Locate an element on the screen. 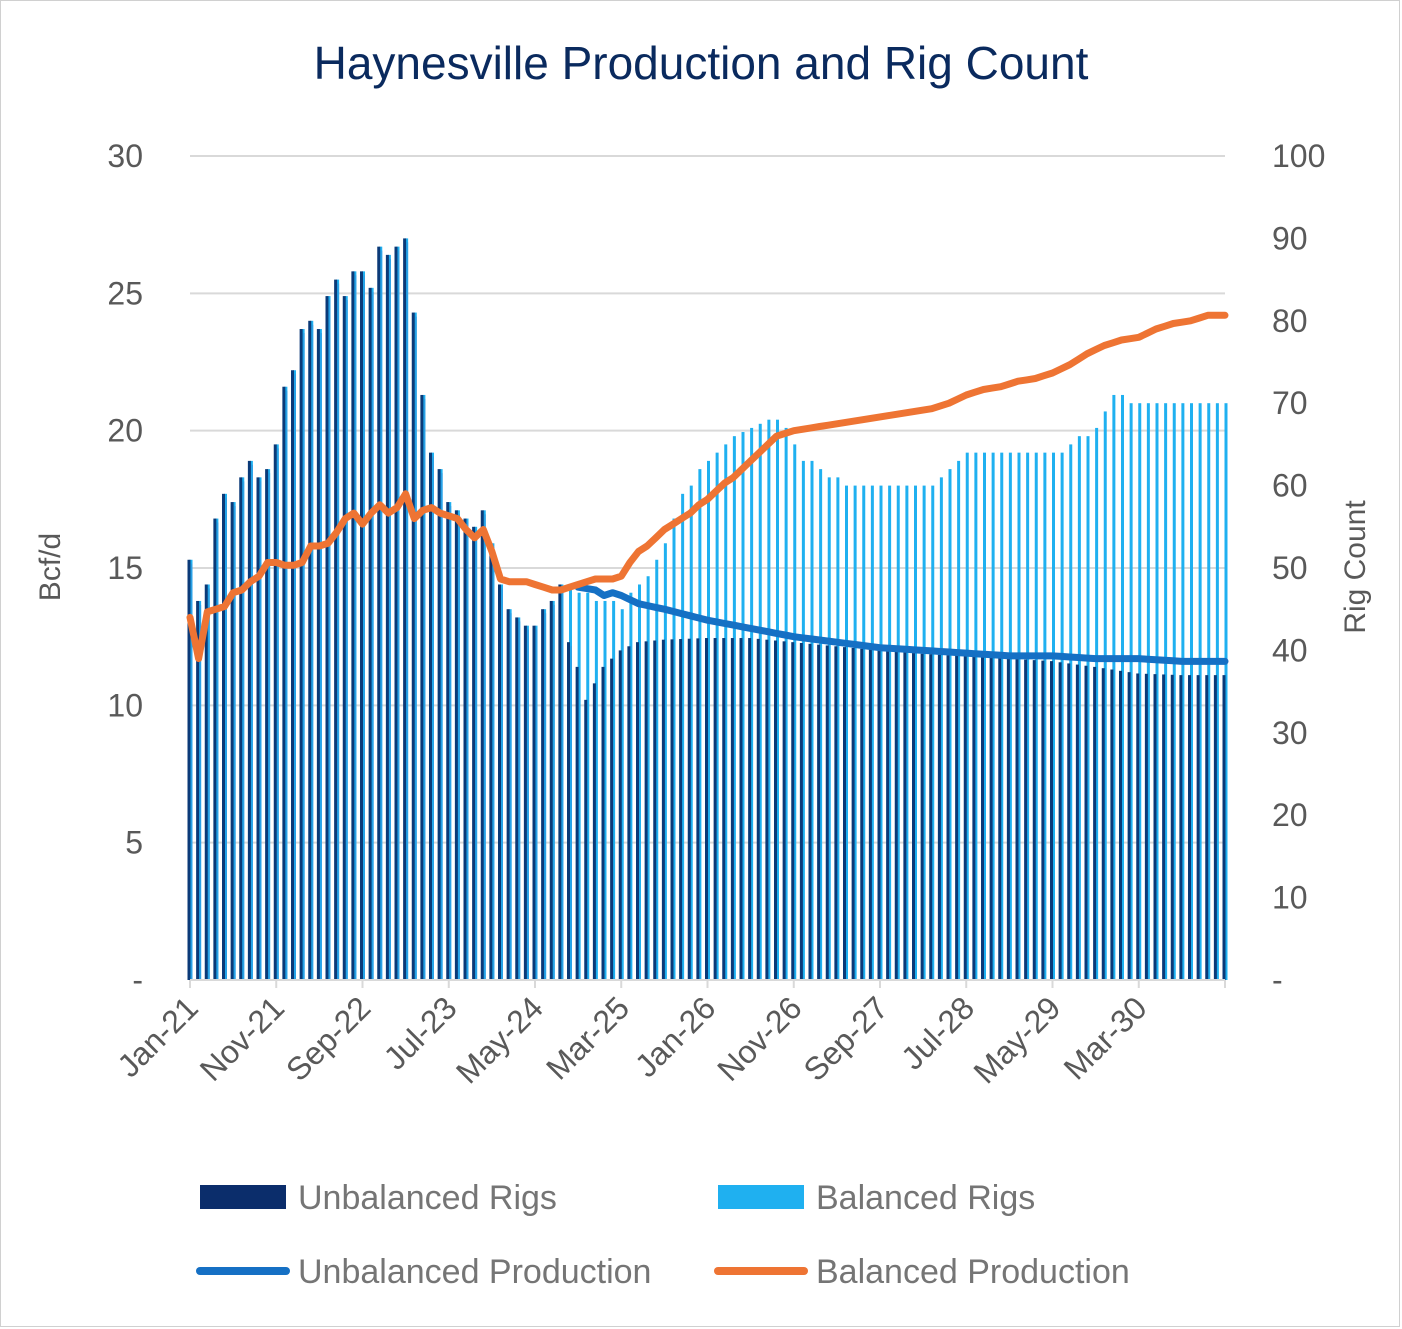  x-tick-label: Nov-21 is located at coordinates (242, 1038).